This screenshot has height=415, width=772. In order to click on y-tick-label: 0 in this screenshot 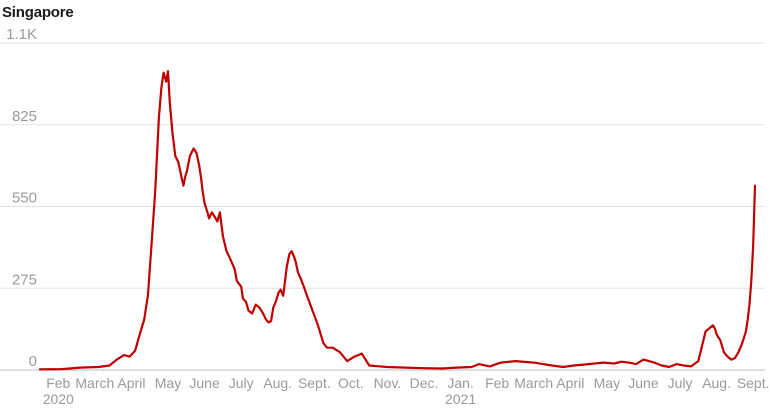, I will do `click(33, 361)`.